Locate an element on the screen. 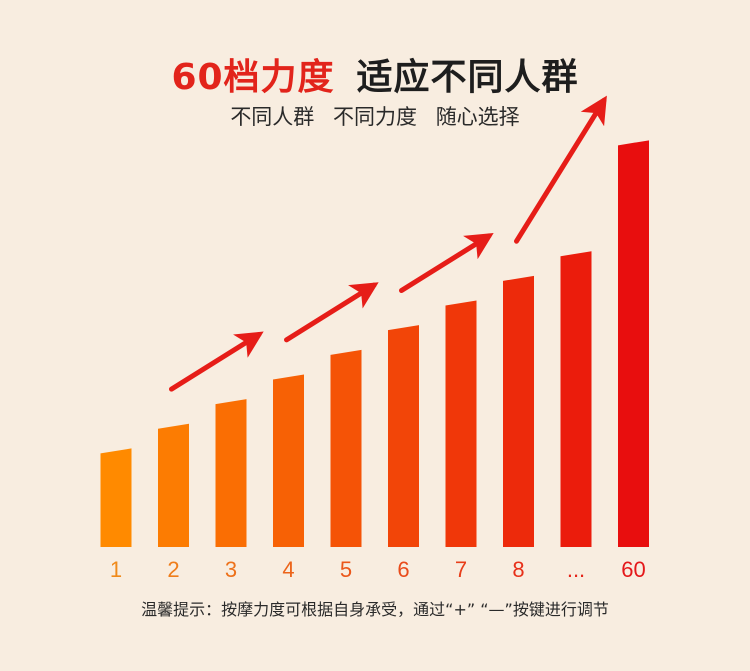 The width and height of the screenshot is (750, 671). subtitle: 不同人群 不同力度 随心选择 is located at coordinates (375, 116).